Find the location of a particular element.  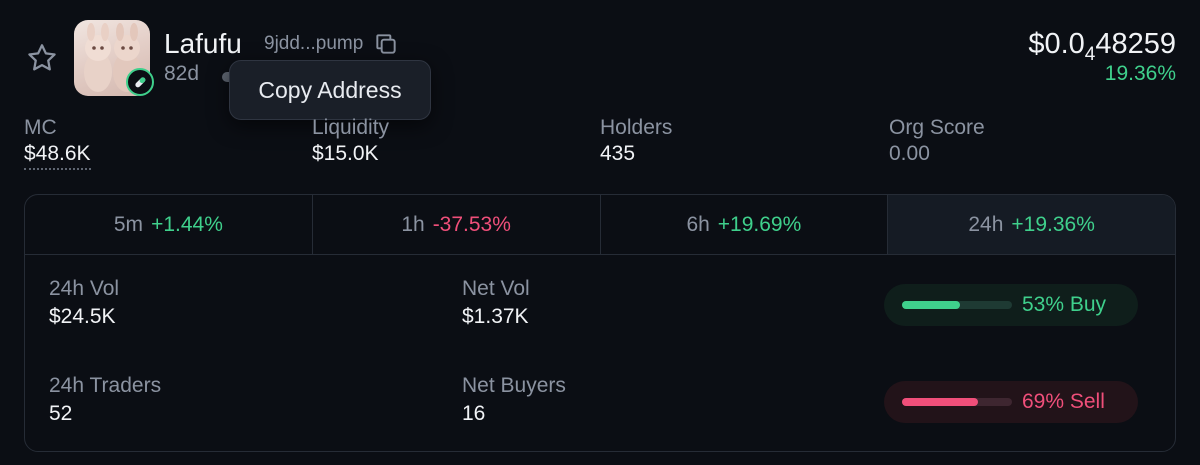

stat-mc: MC $48.6K is located at coordinates (57, 143).